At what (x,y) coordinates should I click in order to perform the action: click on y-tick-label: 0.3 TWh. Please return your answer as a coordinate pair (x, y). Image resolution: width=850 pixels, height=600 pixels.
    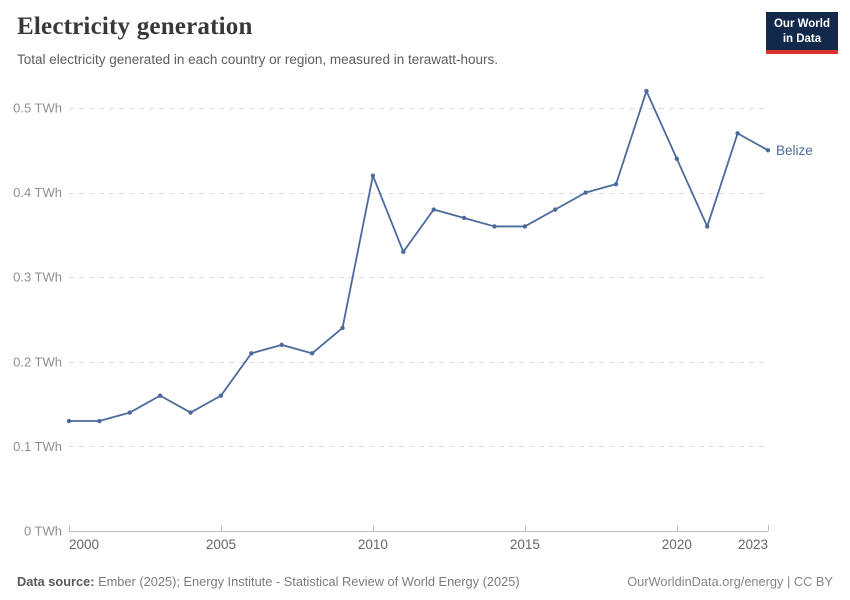
    Looking at the image, I should click on (37, 277).